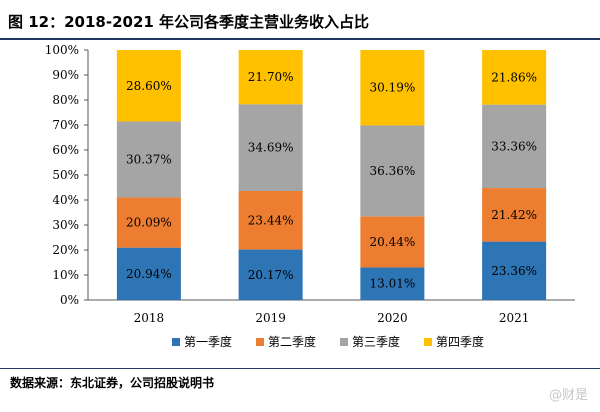 This screenshot has height=412, width=600. Describe the element at coordinates (65, 150) in the screenshot. I see `y-tick-label: 60%` at that location.